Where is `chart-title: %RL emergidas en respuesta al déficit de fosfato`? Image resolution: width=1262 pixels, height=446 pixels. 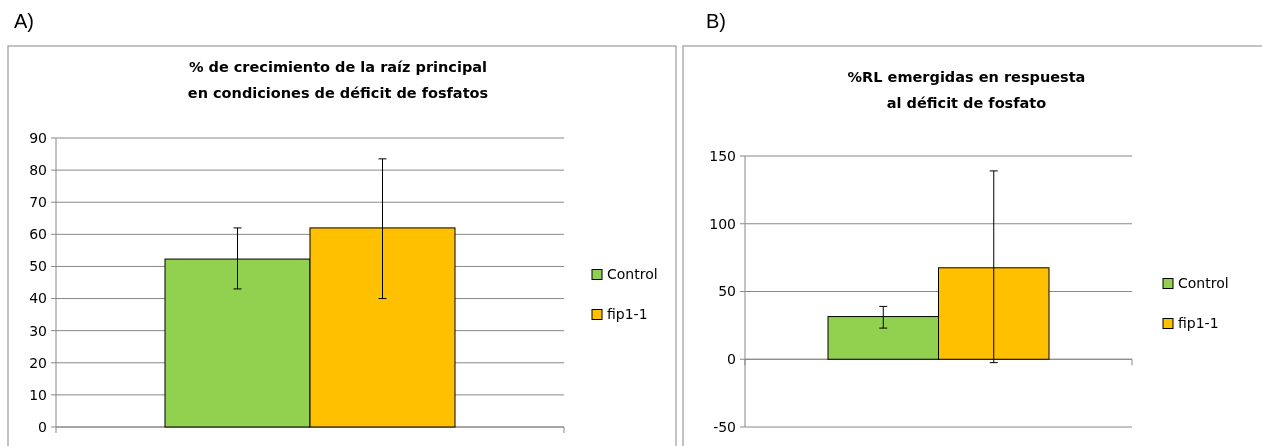 chart-title: %RL emergidas en respuesta al déficit de fosfato is located at coordinates (966, 90).